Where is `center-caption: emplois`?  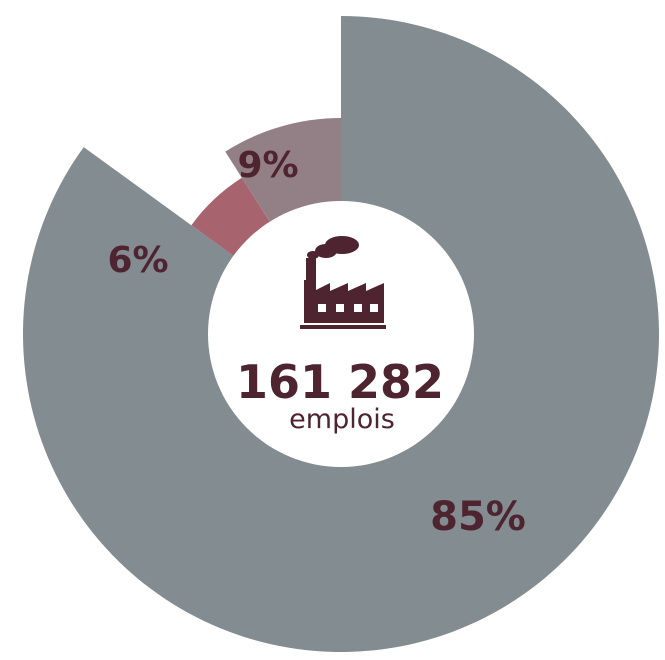
center-caption: emplois is located at coordinates (342, 419).